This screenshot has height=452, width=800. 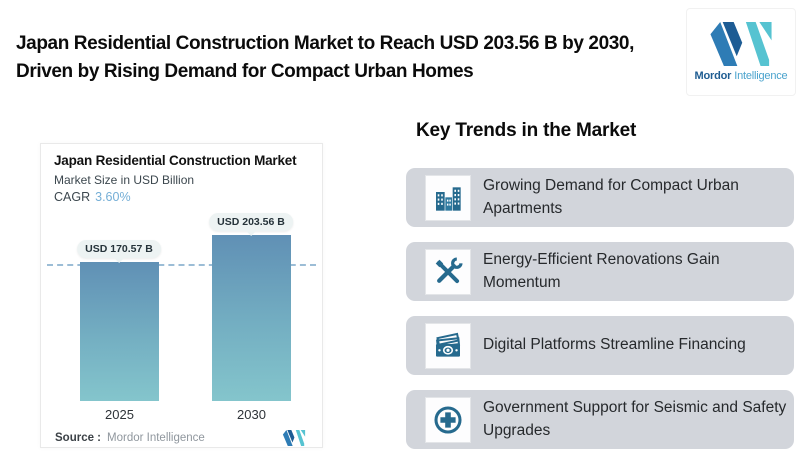 I want to click on trend-card-financing: Digital Platforms Streamline Financing, so click(x=600, y=345).